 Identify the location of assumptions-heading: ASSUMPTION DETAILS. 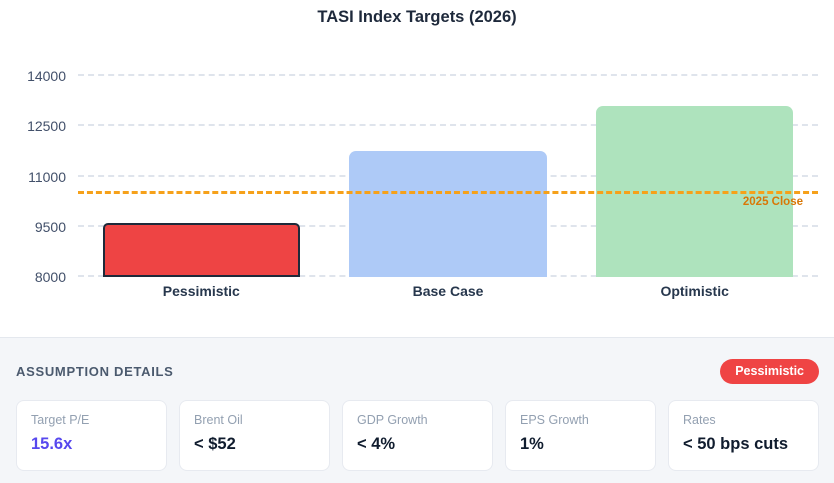
(95, 371).